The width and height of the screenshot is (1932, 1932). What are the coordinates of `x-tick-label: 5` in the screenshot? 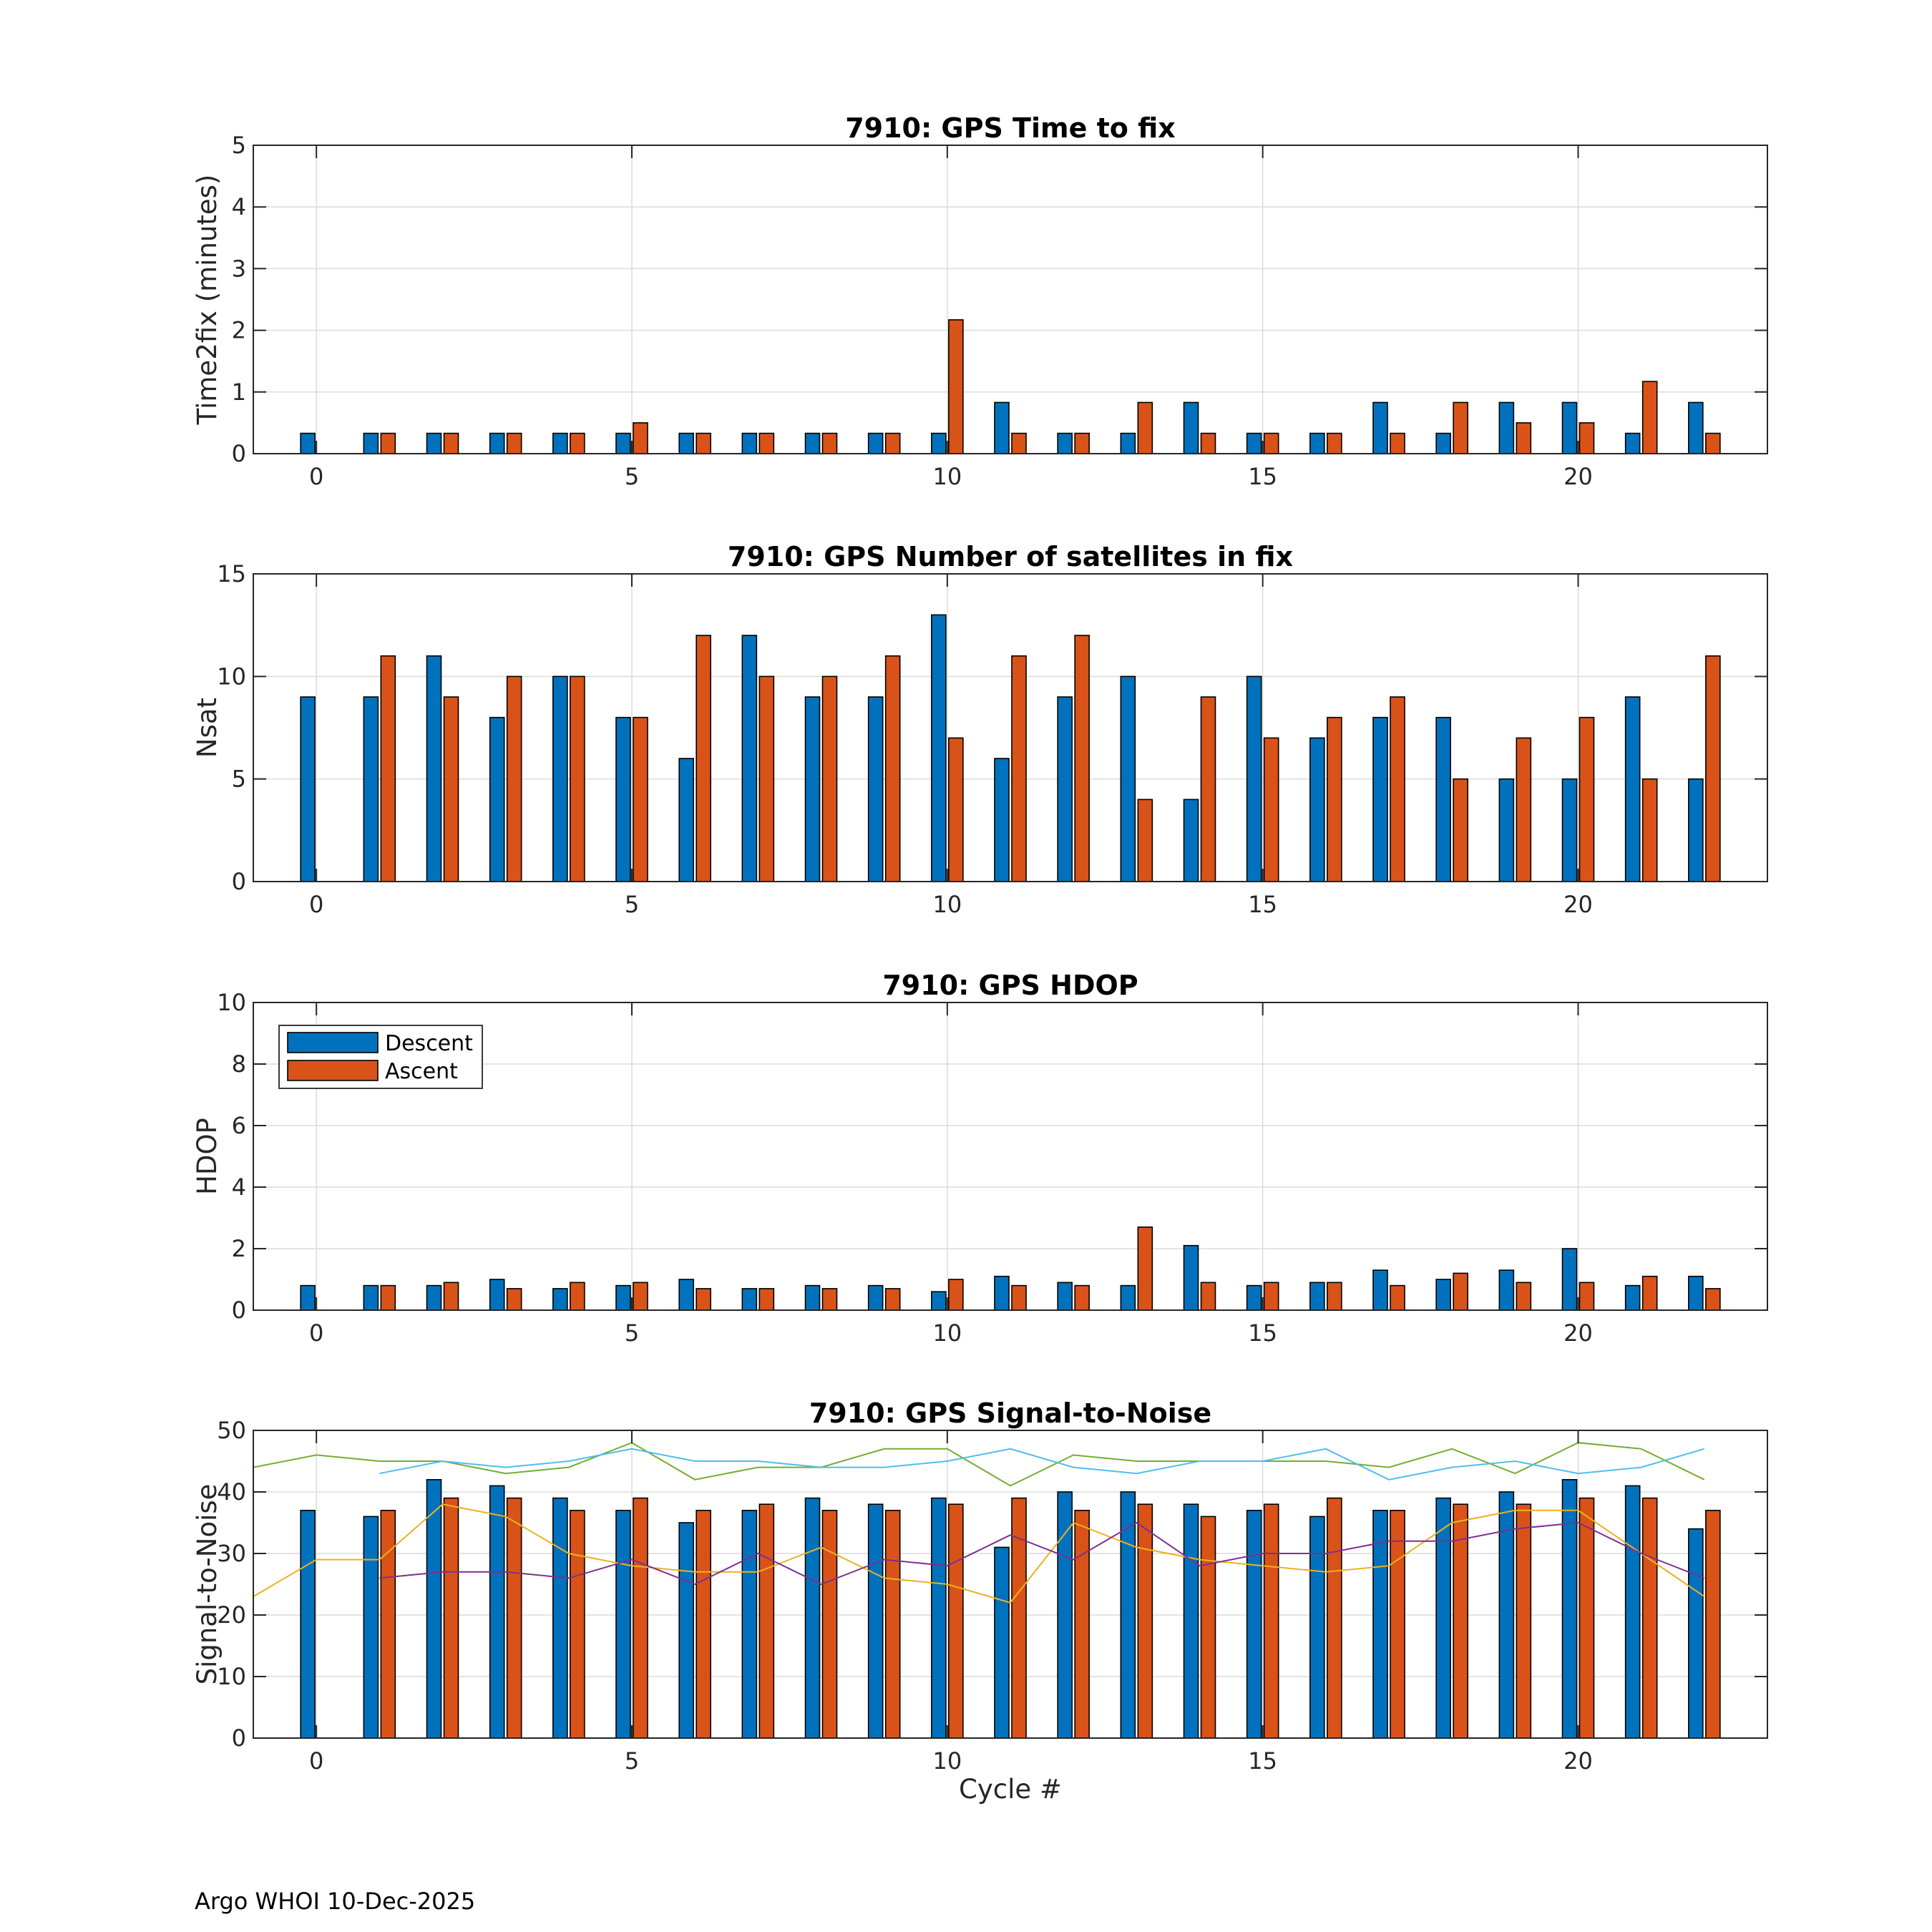 It's located at (632, 476).